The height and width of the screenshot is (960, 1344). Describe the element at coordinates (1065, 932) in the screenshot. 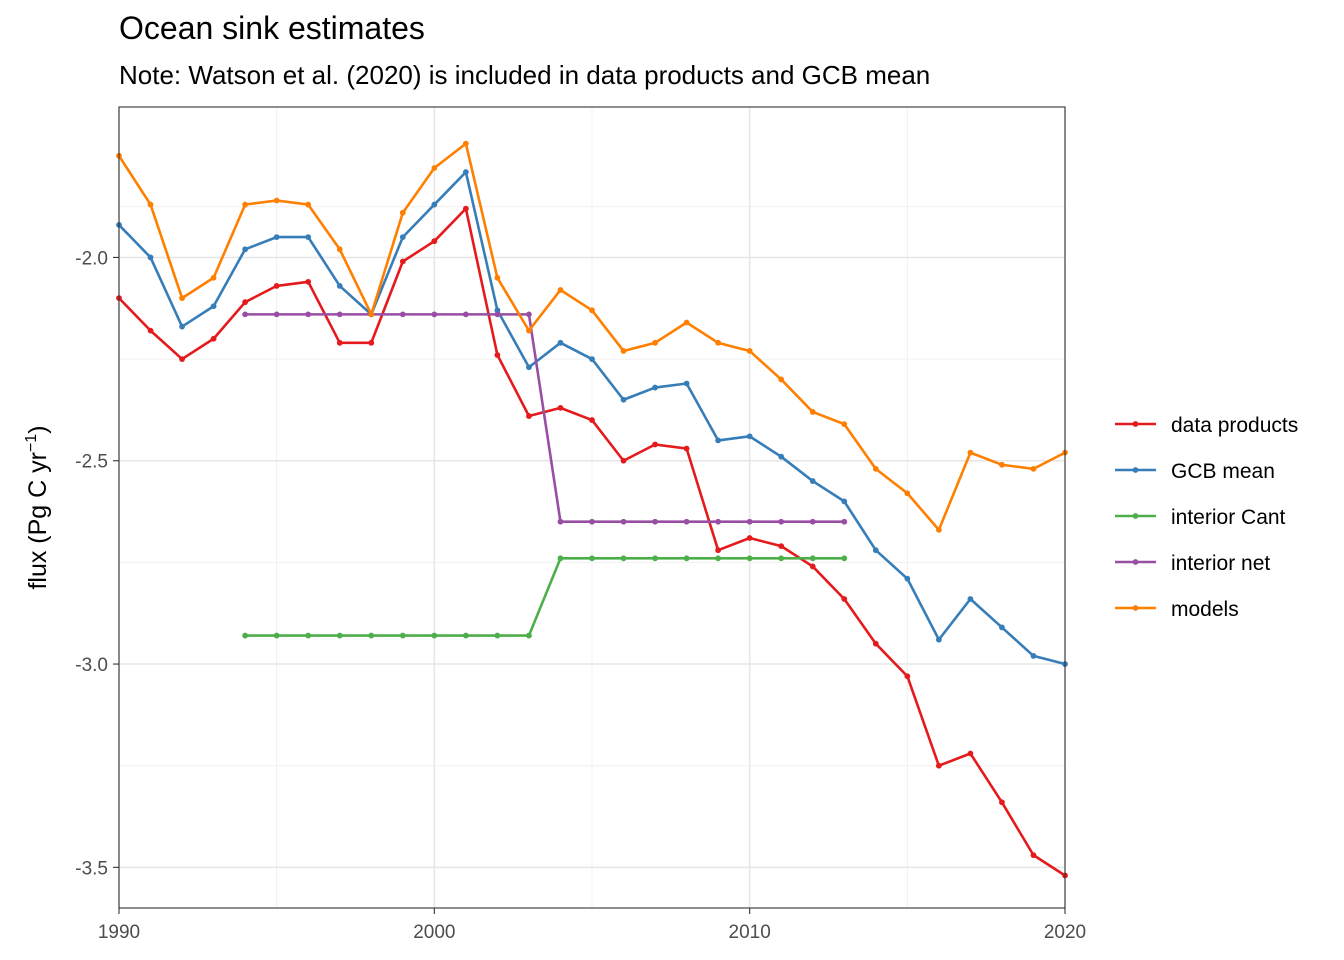

I see `x-tick-label: 2020` at that location.